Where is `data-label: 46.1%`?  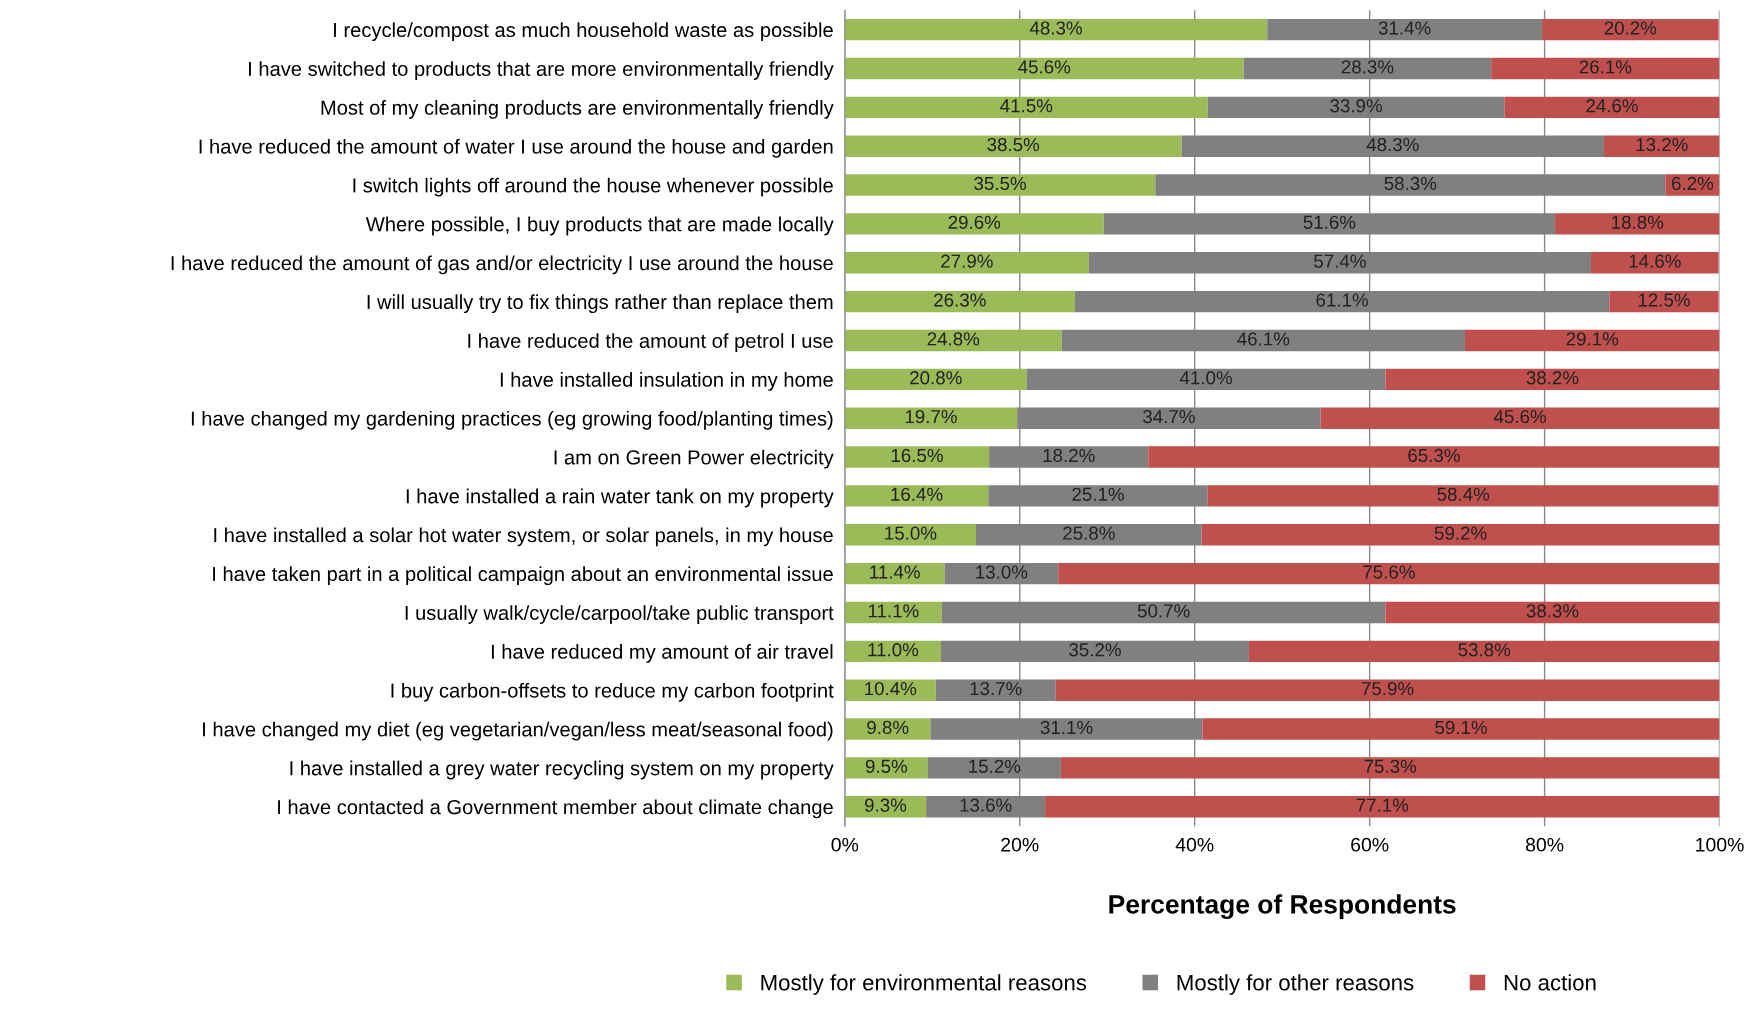
data-label: 46.1% is located at coordinates (1263, 339).